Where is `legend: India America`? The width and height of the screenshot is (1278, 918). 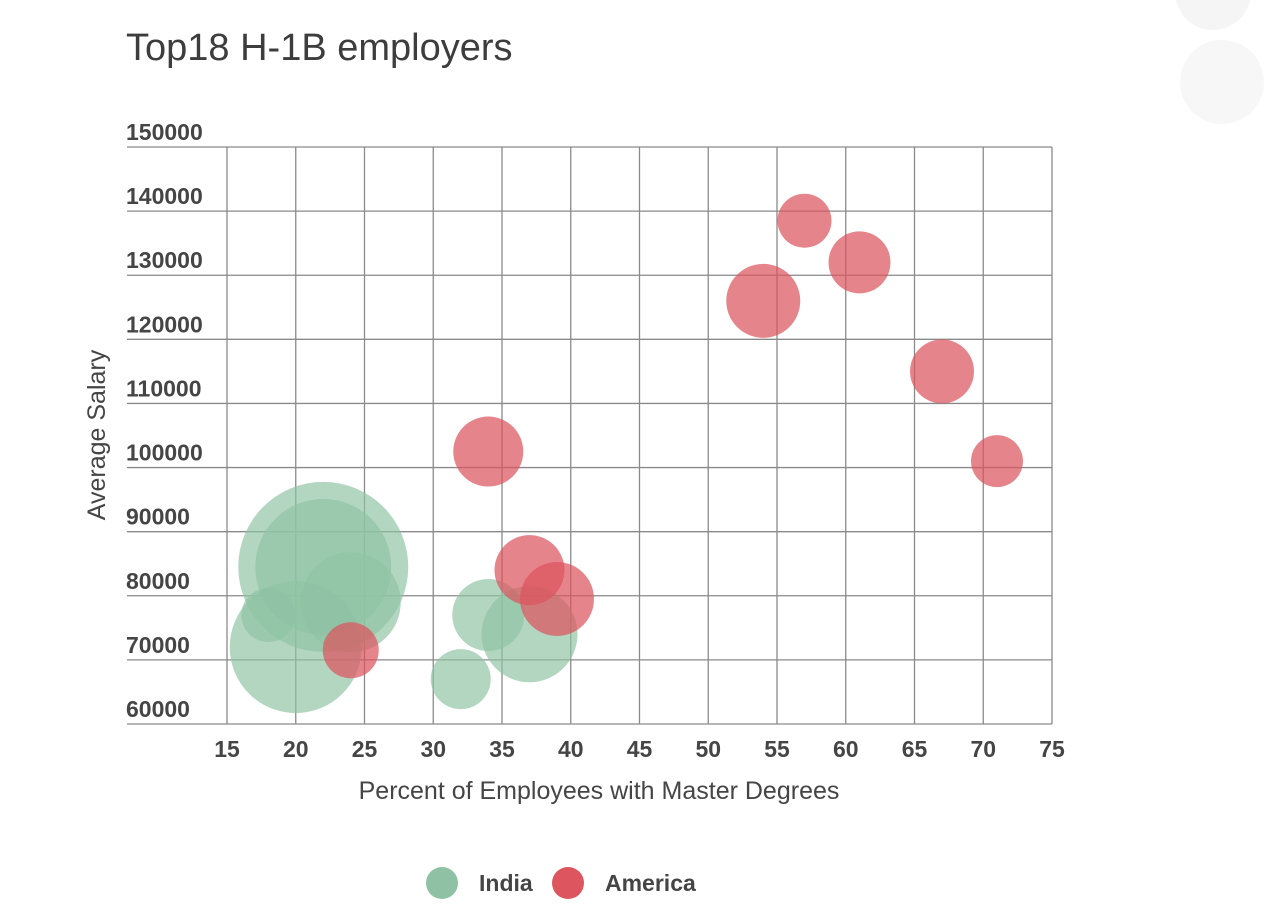
legend: India America is located at coordinates (561, 883).